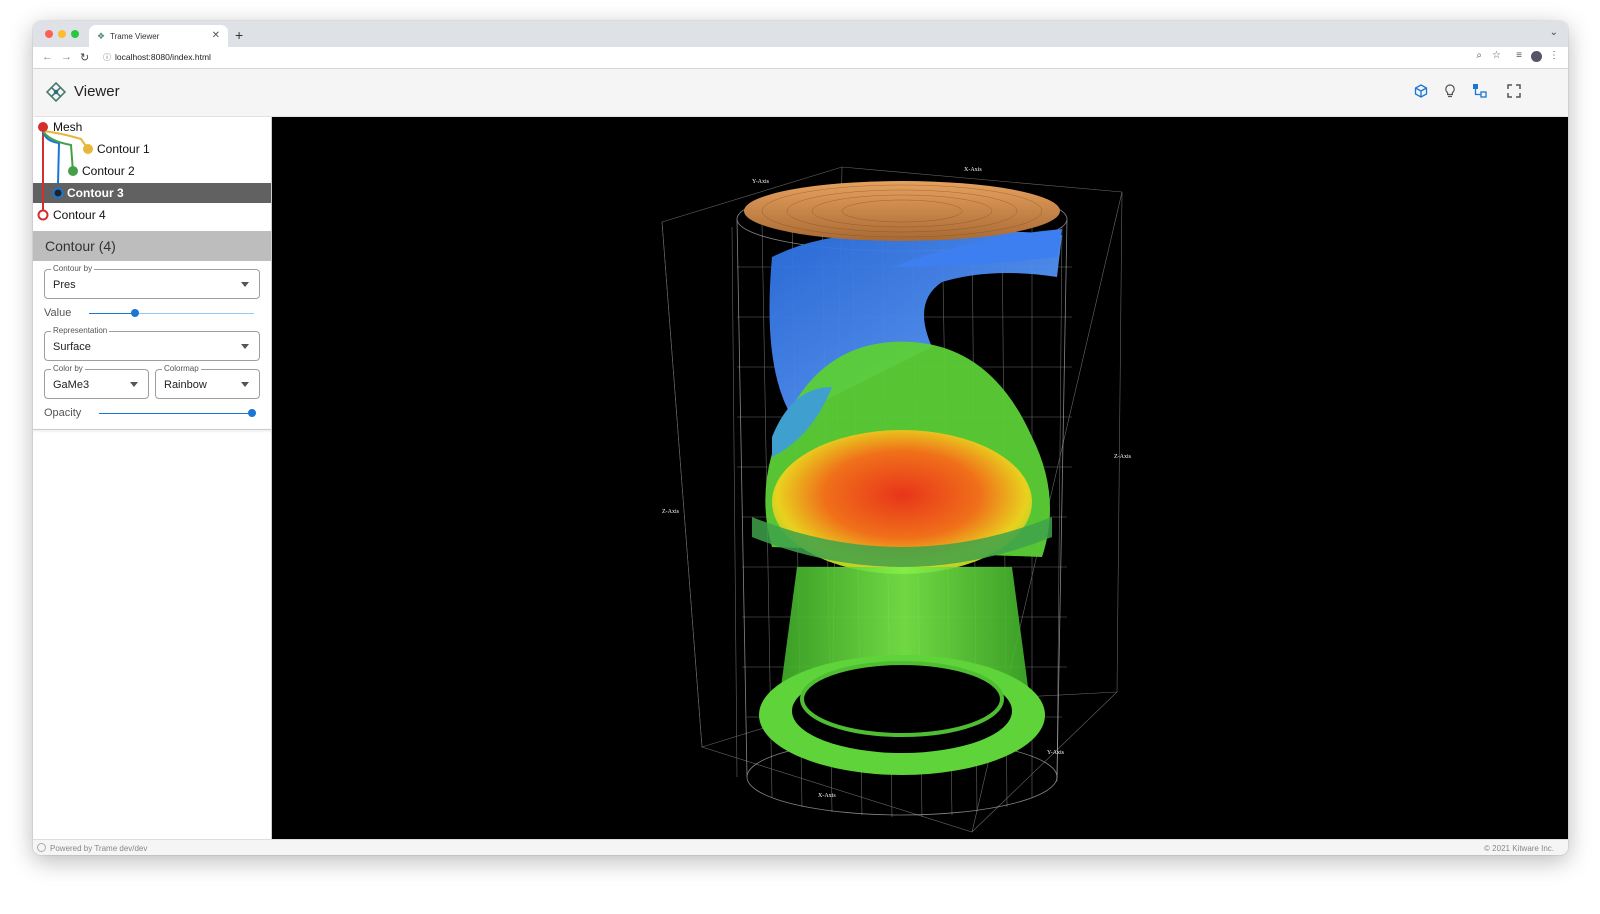 The height and width of the screenshot is (914, 1600). I want to click on colormap-label: Colormap, so click(181, 368).